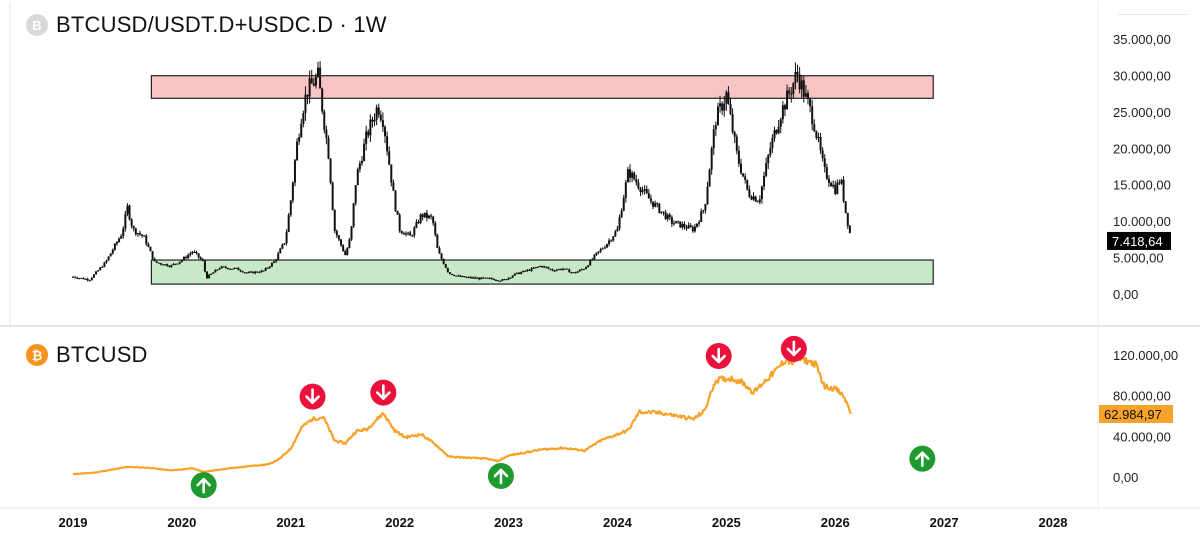 The image size is (1200, 549). Describe the element at coordinates (501, 476) in the screenshot. I see `arrow-up-icon` at that location.